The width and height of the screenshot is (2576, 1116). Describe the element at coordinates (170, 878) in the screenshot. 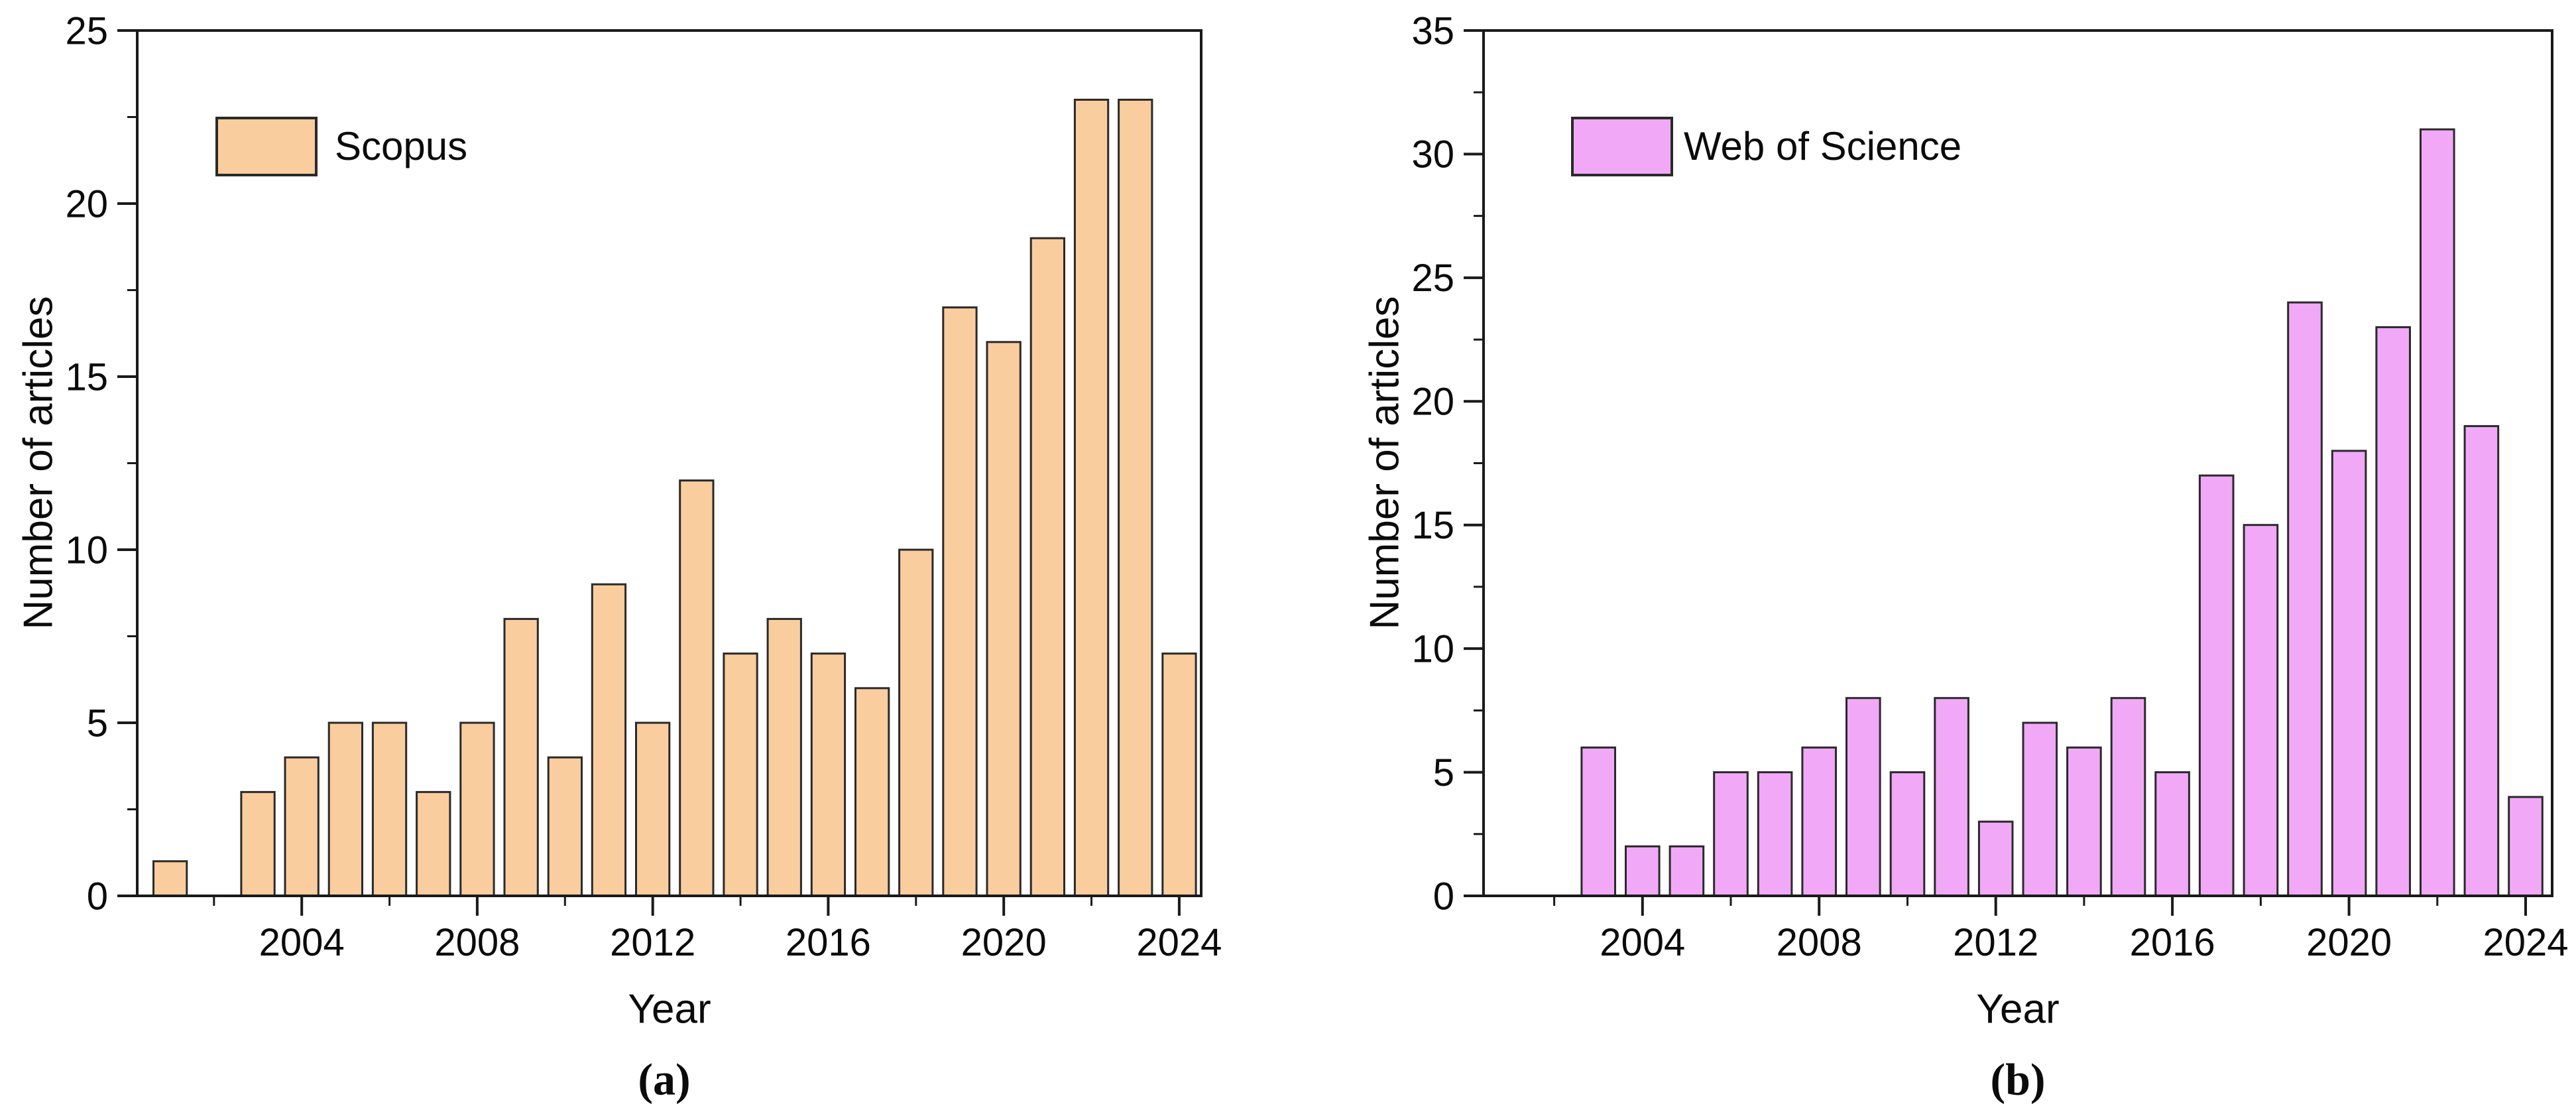

I see `bar-2001` at that location.